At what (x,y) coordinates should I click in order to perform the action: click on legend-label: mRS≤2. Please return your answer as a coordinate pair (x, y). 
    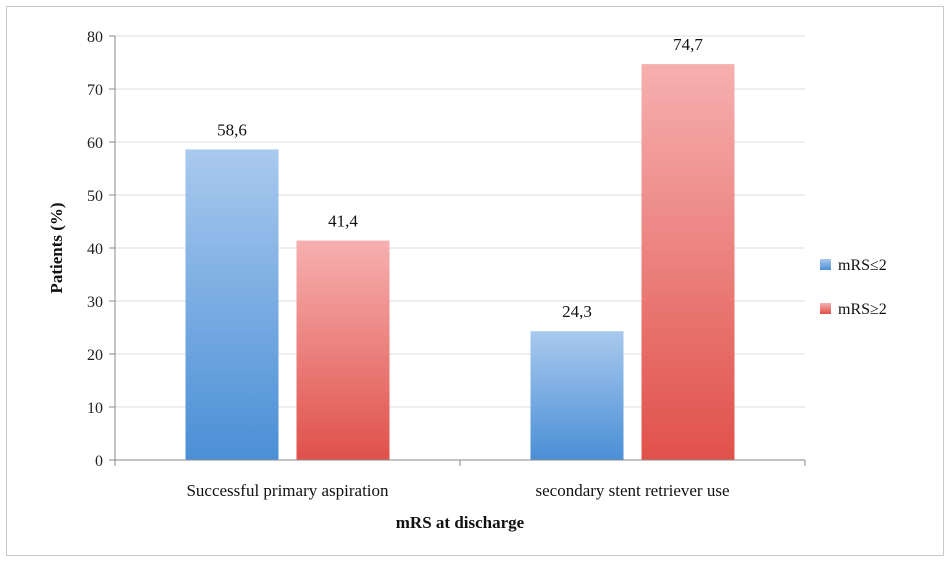
    Looking at the image, I should click on (862, 265).